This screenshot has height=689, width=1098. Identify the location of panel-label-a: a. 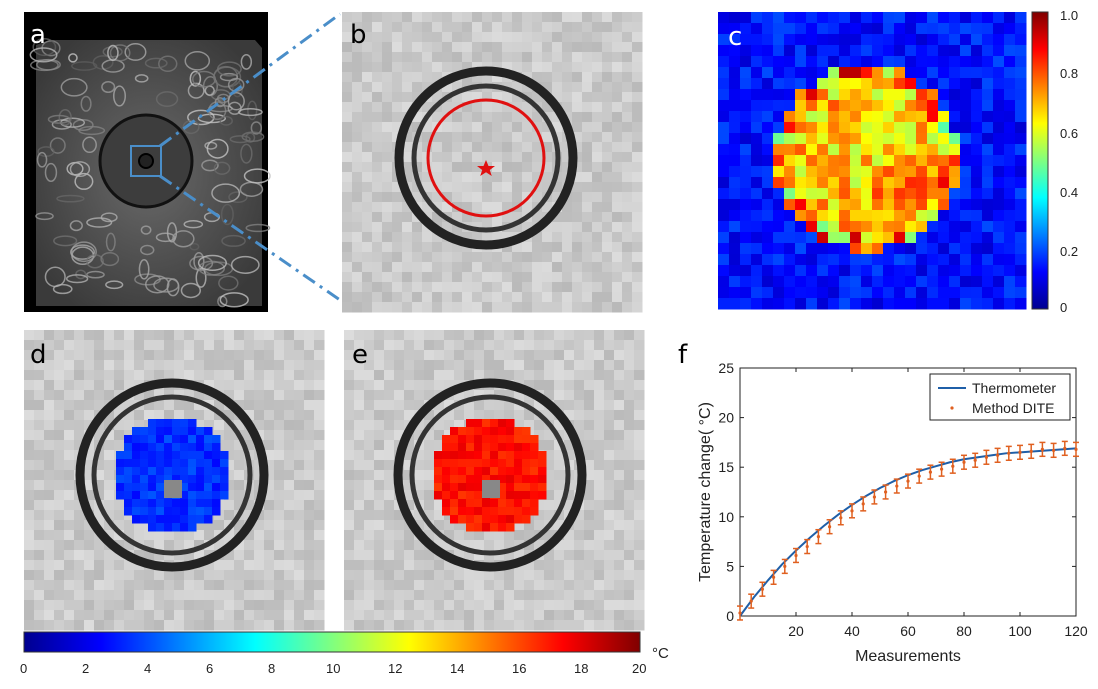
(38, 35).